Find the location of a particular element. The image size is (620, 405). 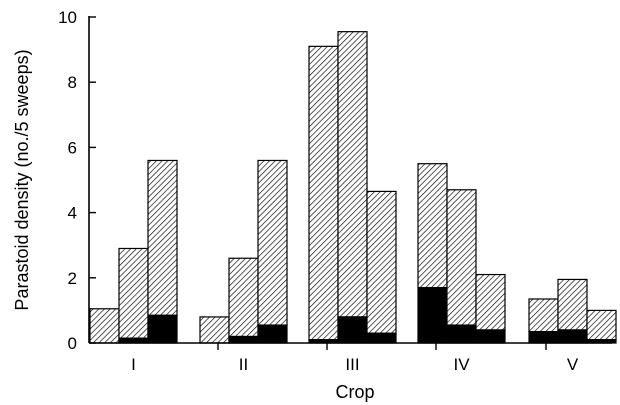

x-tick-label-III: III is located at coordinates (352, 364).